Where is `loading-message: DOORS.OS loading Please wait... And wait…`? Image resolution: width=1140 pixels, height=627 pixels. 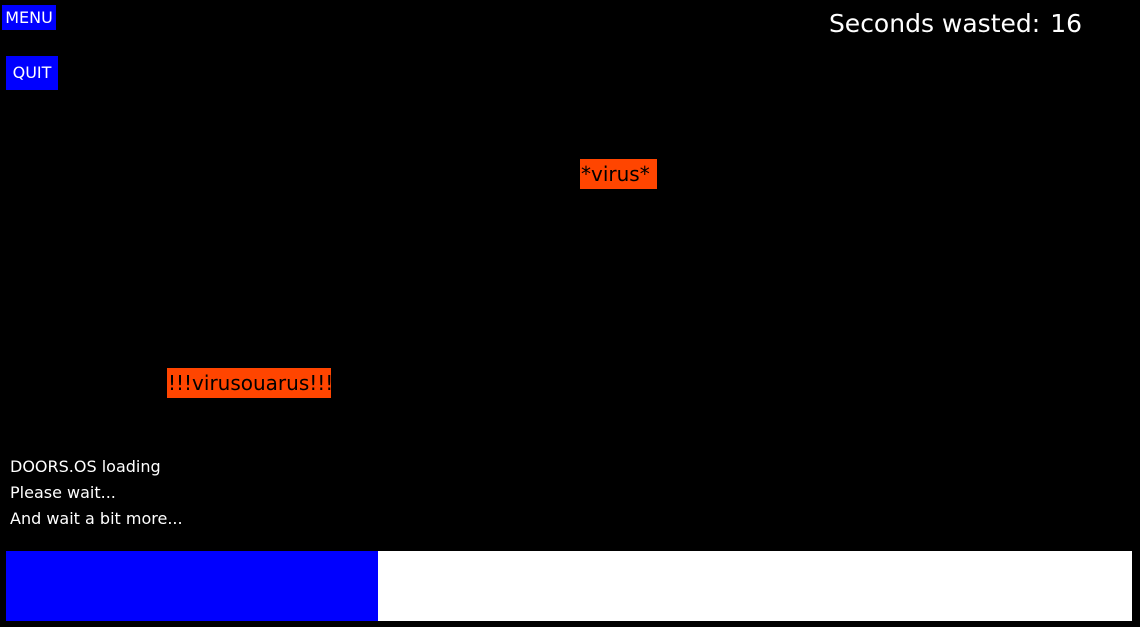
loading-message: DOORS.OS loading Please wait... And wait… is located at coordinates (96, 493).